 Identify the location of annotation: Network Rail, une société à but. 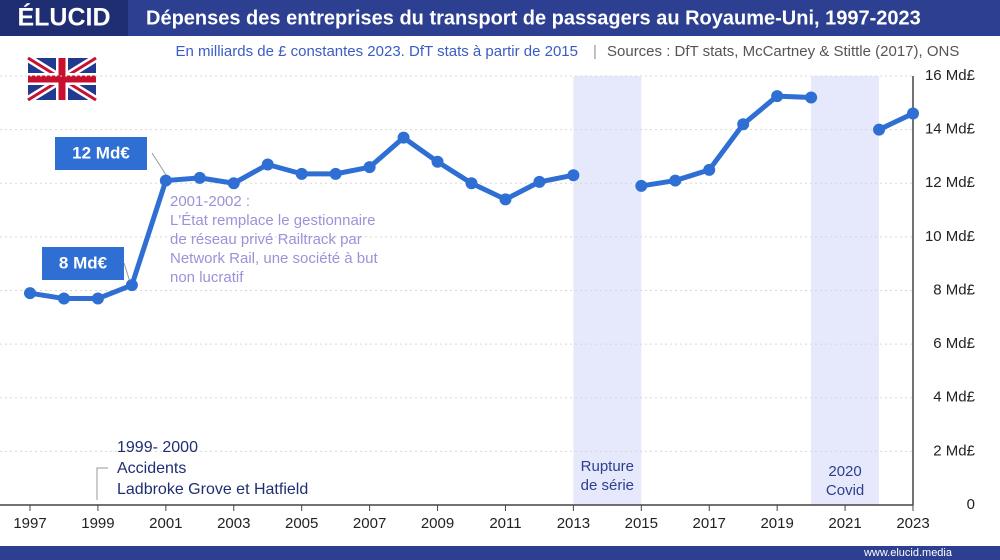
(274, 258).